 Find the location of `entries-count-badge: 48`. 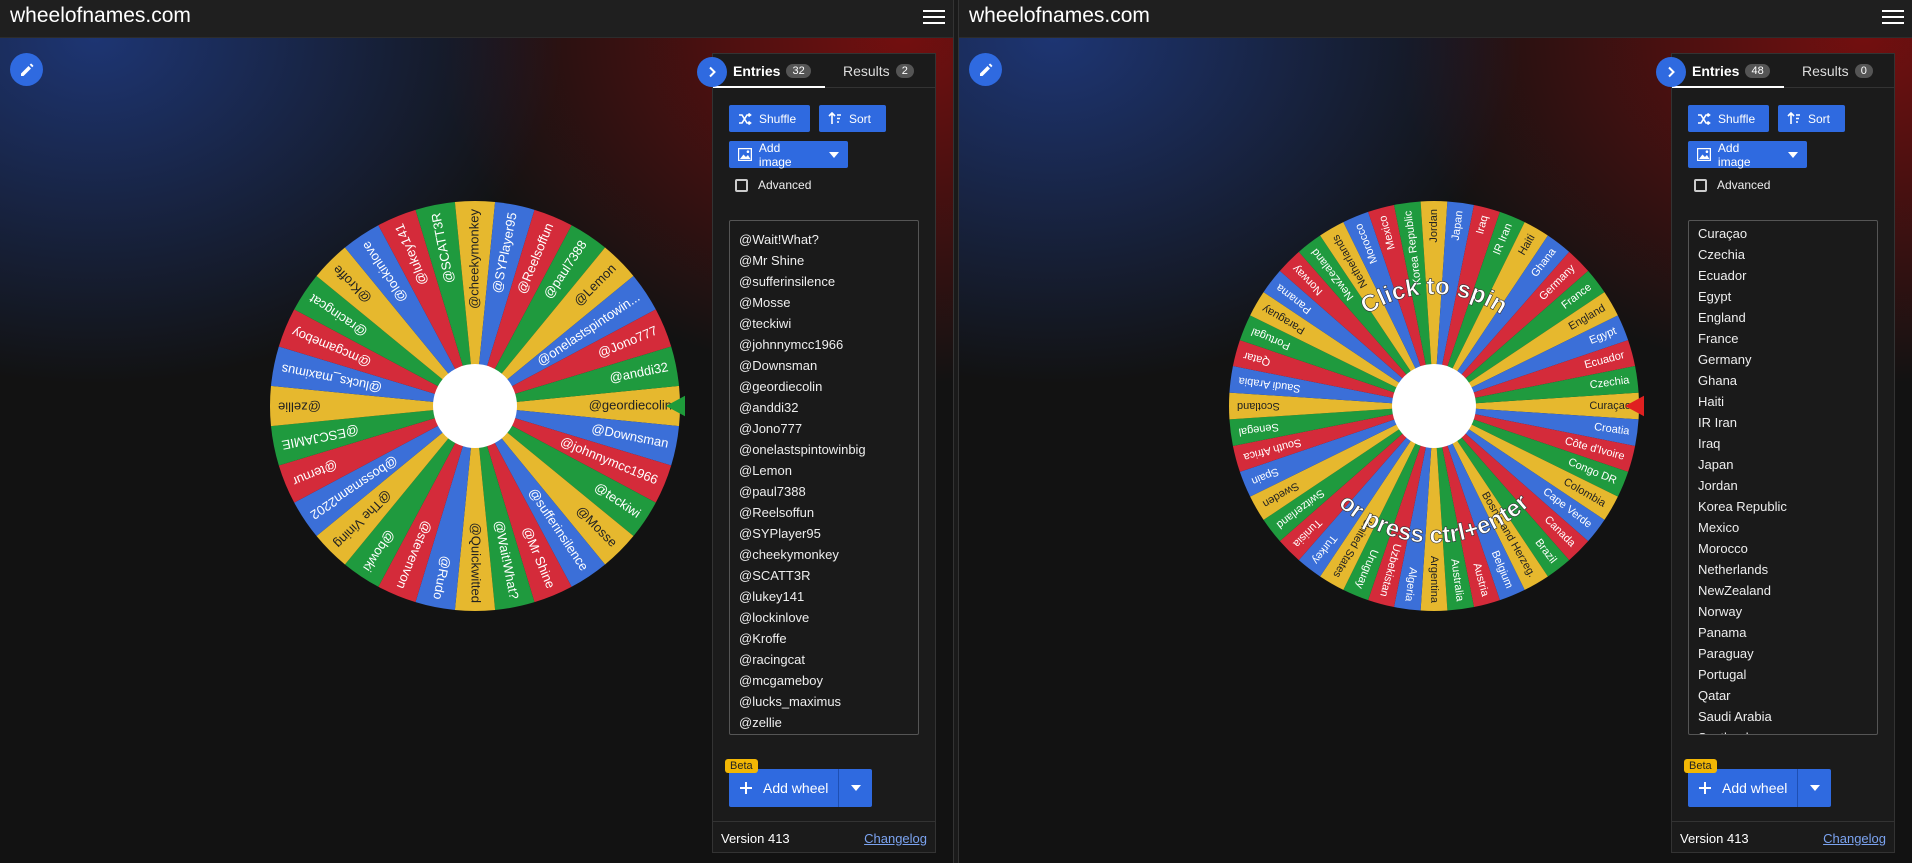

entries-count-badge: 48 is located at coordinates (1757, 71).